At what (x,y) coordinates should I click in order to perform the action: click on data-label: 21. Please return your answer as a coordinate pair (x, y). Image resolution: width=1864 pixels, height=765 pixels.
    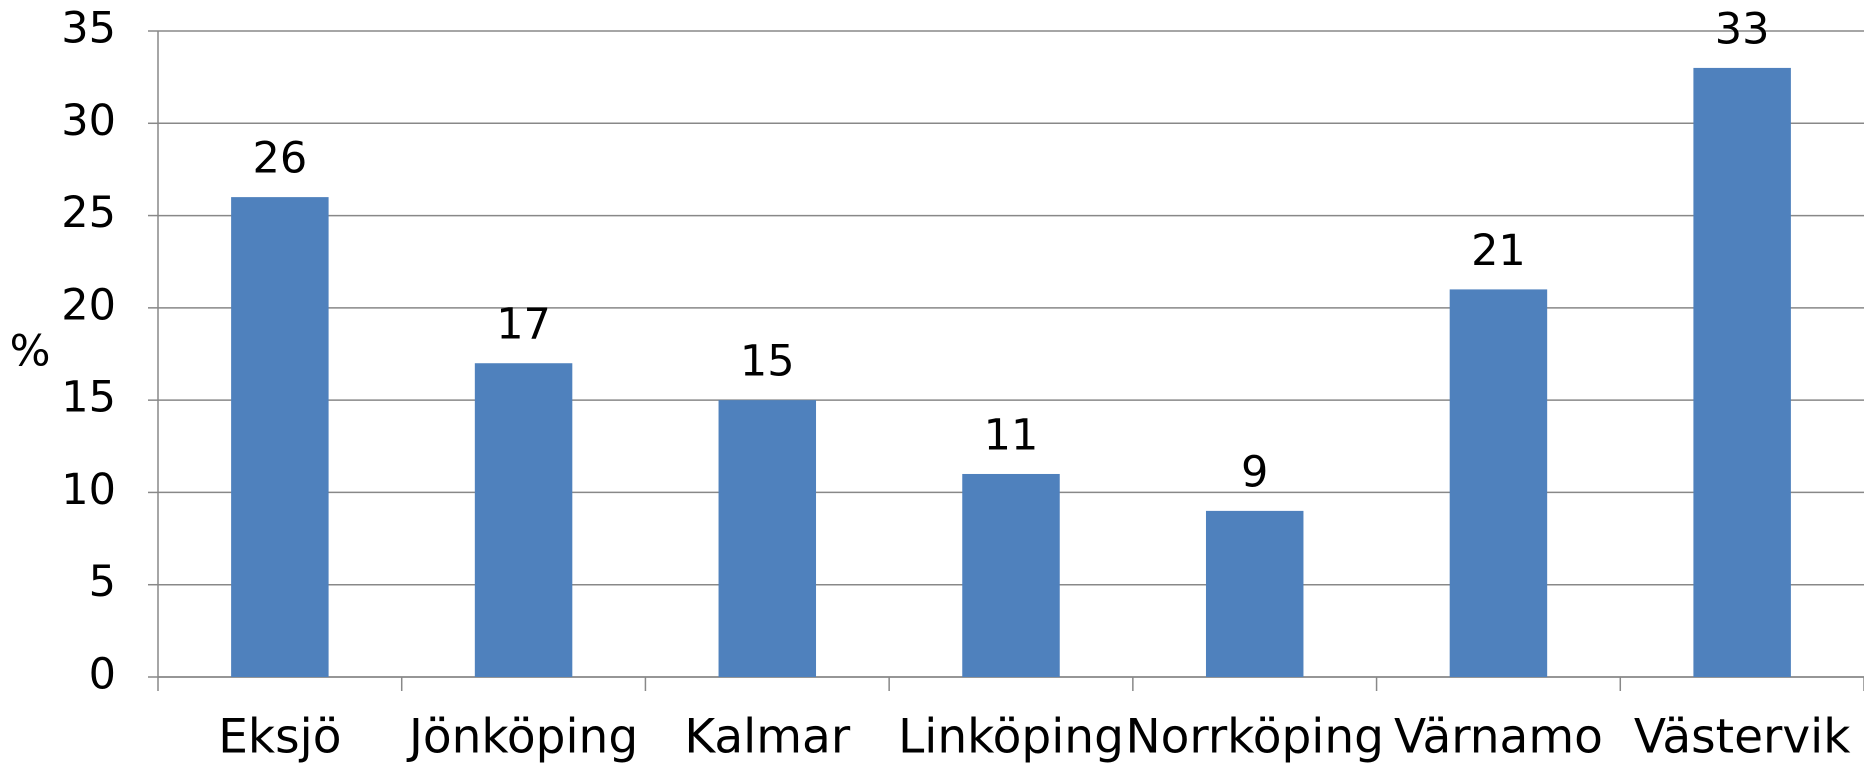
    Looking at the image, I should click on (1498, 251).